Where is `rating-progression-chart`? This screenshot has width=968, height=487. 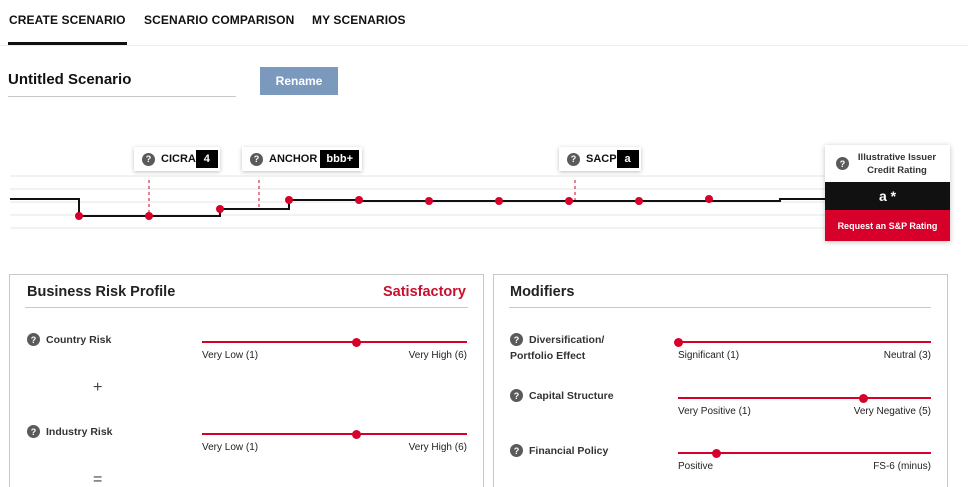
rating-progression-chart is located at coordinates (417, 202).